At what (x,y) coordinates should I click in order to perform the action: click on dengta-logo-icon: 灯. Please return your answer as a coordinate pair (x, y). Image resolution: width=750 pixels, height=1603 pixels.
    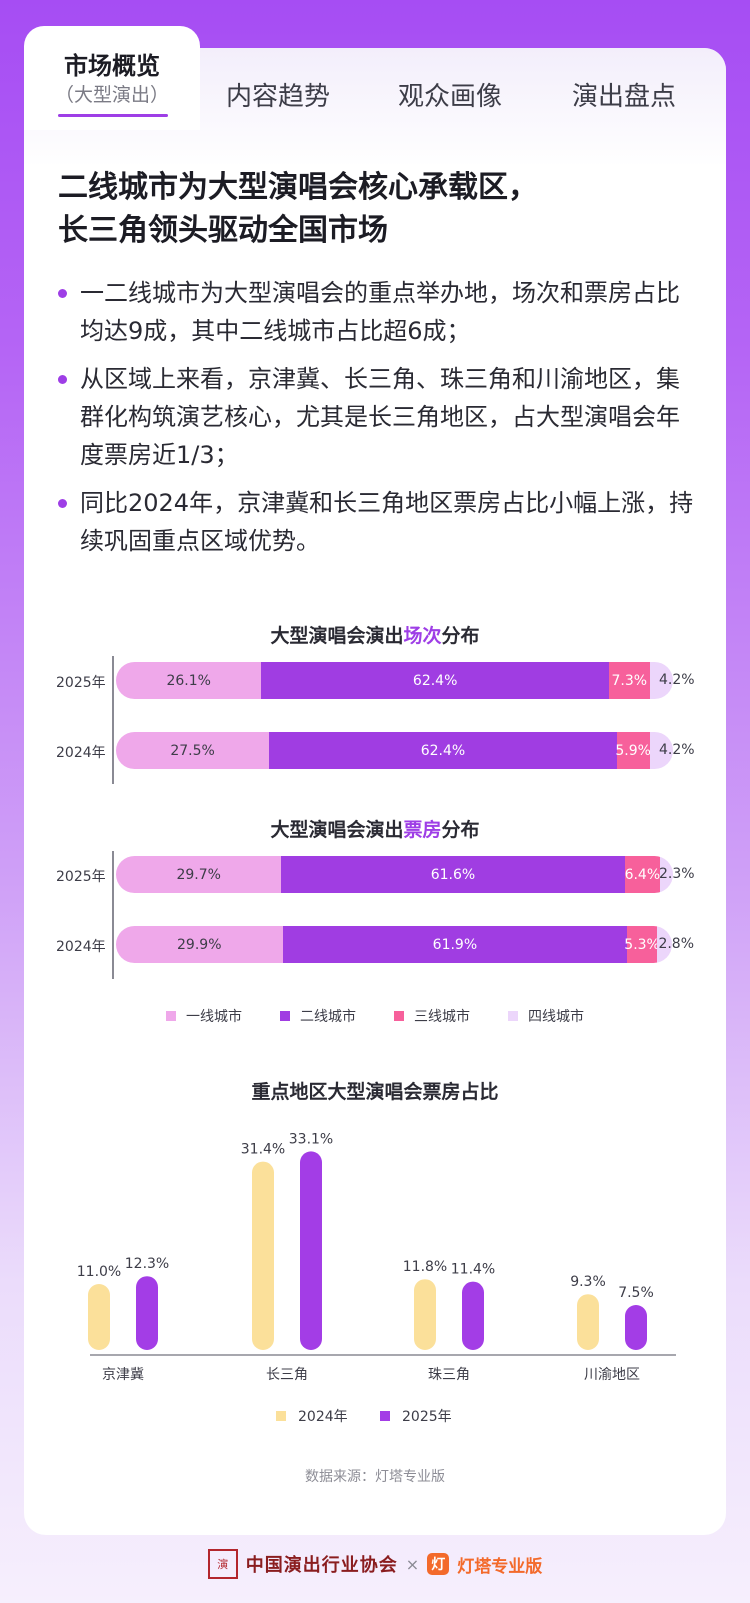
    Looking at the image, I should click on (438, 1564).